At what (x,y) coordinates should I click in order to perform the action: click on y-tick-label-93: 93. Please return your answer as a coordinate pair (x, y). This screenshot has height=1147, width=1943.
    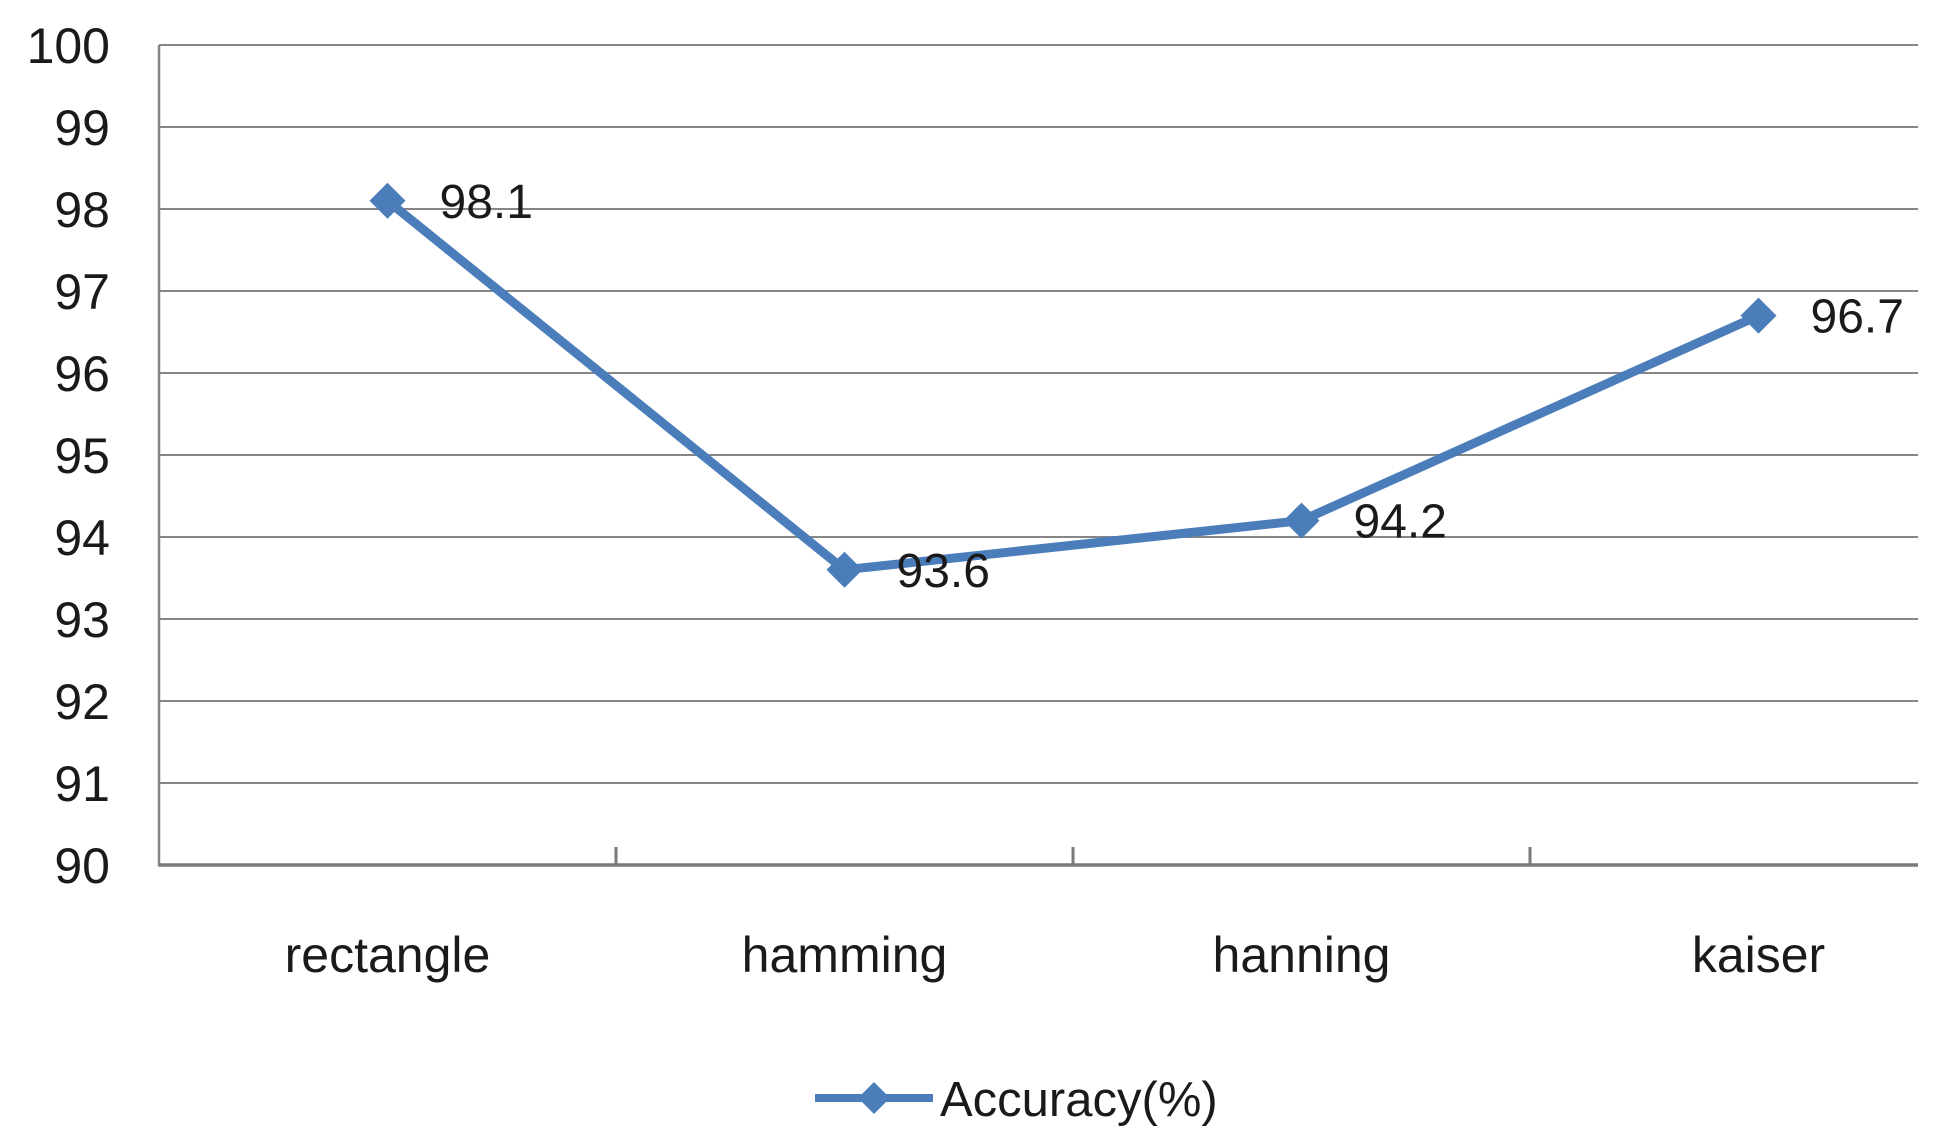
    Looking at the image, I should click on (82, 620).